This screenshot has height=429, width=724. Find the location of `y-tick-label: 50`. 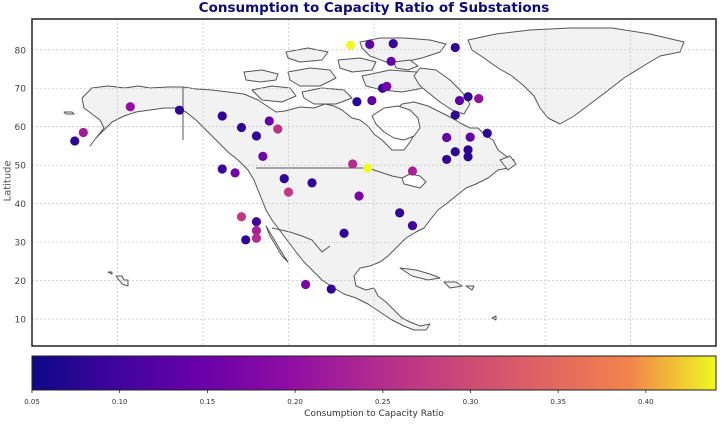

y-tick-label: 50 is located at coordinates (21, 167).